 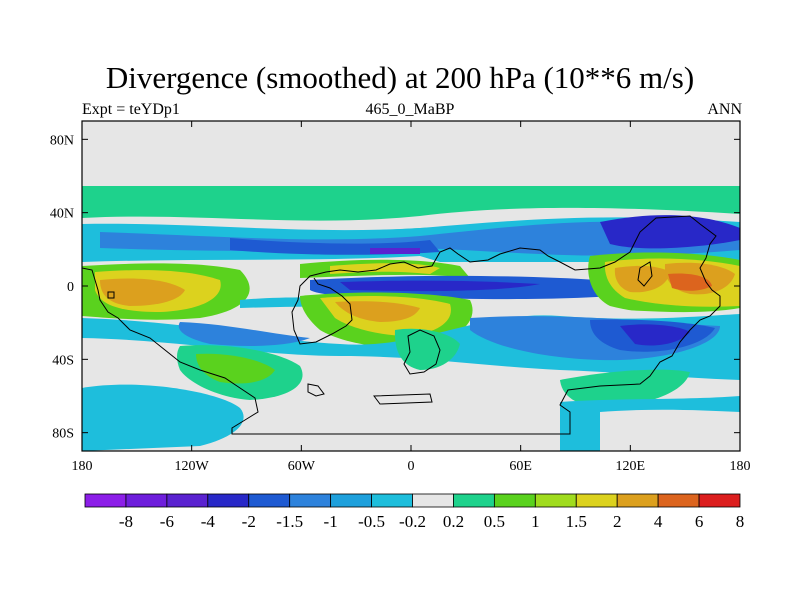 What do you see at coordinates (411, 466) in the screenshot?
I see `x-tick-label: 0` at bounding box center [411, 466].